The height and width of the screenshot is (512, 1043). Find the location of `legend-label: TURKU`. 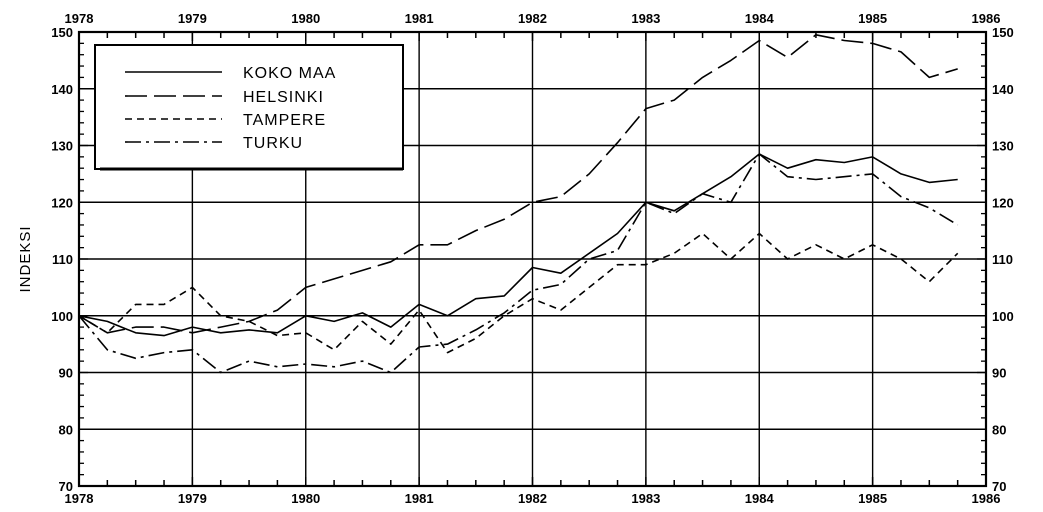

legend-label: TURKU is located at coordinates (273, 143).